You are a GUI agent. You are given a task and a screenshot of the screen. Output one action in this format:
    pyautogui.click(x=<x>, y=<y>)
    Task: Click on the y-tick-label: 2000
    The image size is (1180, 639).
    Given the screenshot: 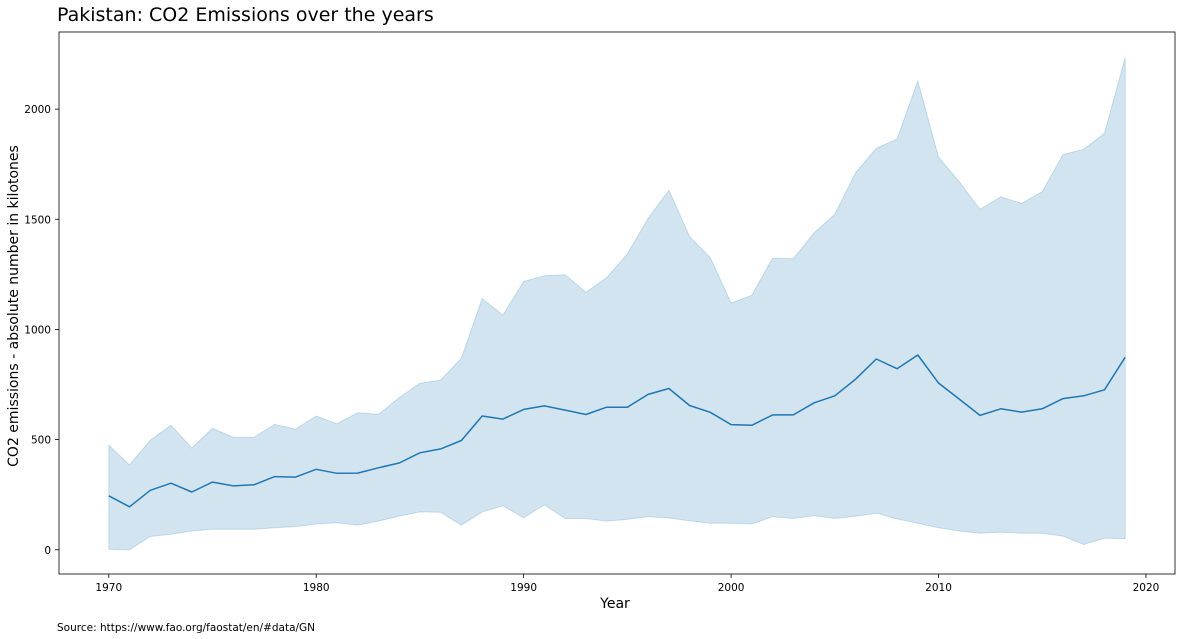 What is the action you would take?
    pyautogui.click(x=37, y=110)
    